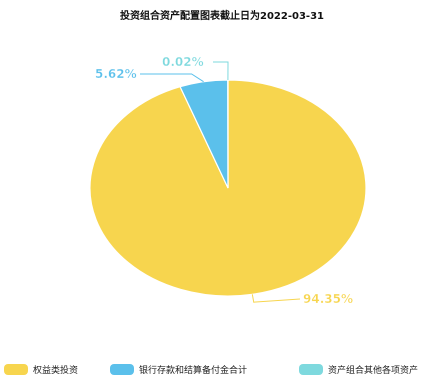 The width and height of the screenshot is (445, 381). Describe the element at coordinates (222, 15) in the screenshot. I see `chart-title: 投资组合资产配置图表截止日为2022-03-31` at that location.